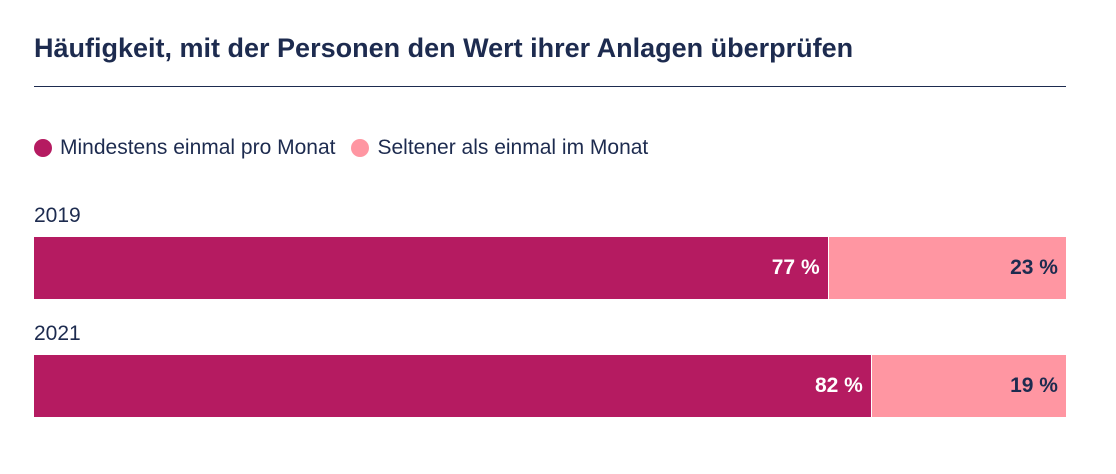 This screenshot has height=474, width=1116. I want to click on legend-swatch-less-often, so click(360, 148).